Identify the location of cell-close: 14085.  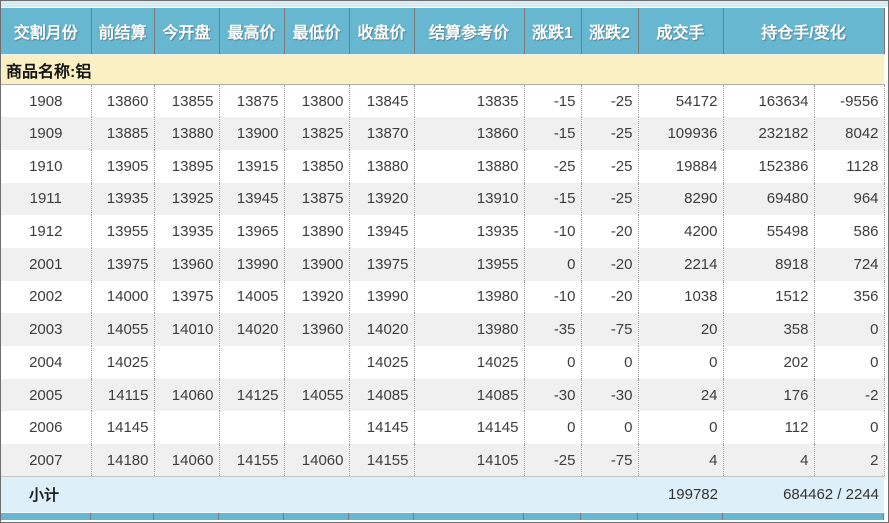
(382, 395).